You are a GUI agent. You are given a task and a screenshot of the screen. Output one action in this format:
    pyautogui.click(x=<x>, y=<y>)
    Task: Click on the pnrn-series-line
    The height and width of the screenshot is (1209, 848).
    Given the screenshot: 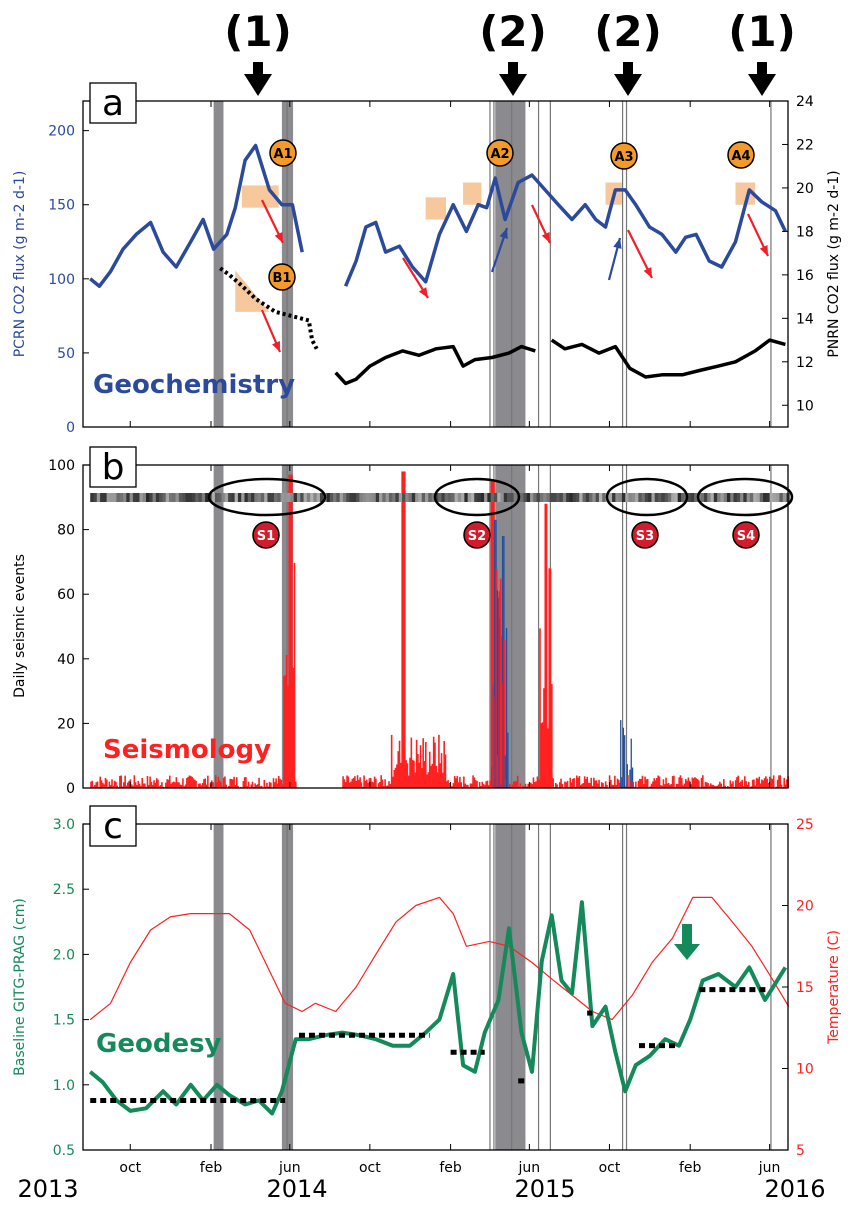 What is the action you would take?
    pyautogui.click(x=435, y=365)
    